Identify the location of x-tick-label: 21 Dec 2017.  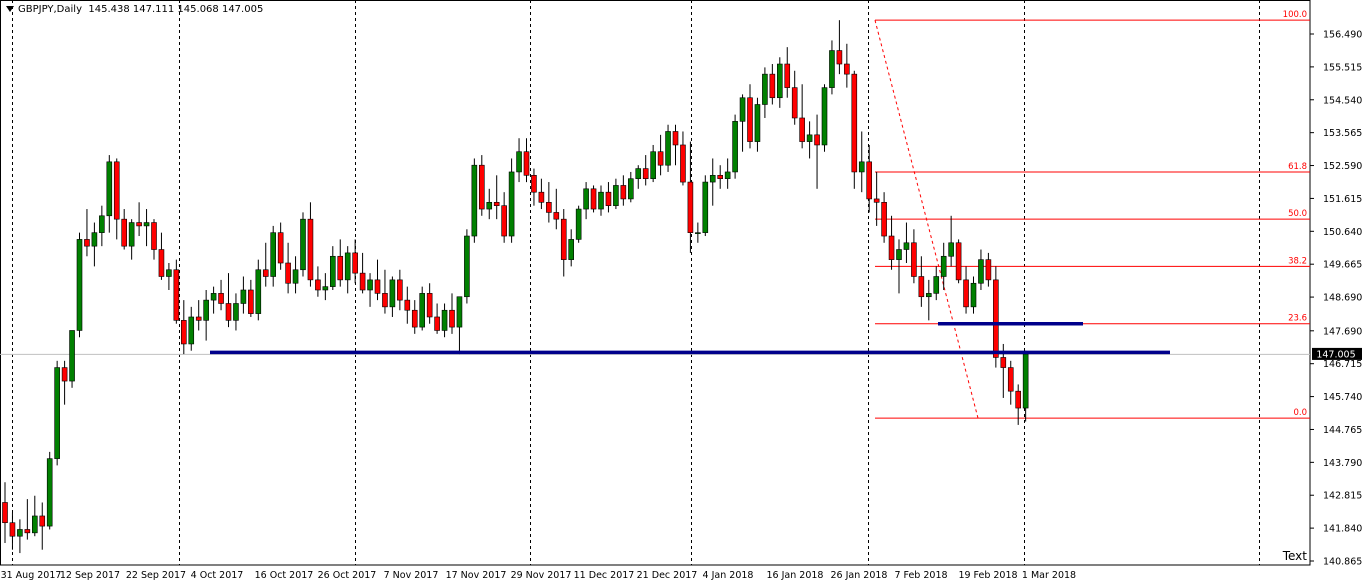
(667, 575).